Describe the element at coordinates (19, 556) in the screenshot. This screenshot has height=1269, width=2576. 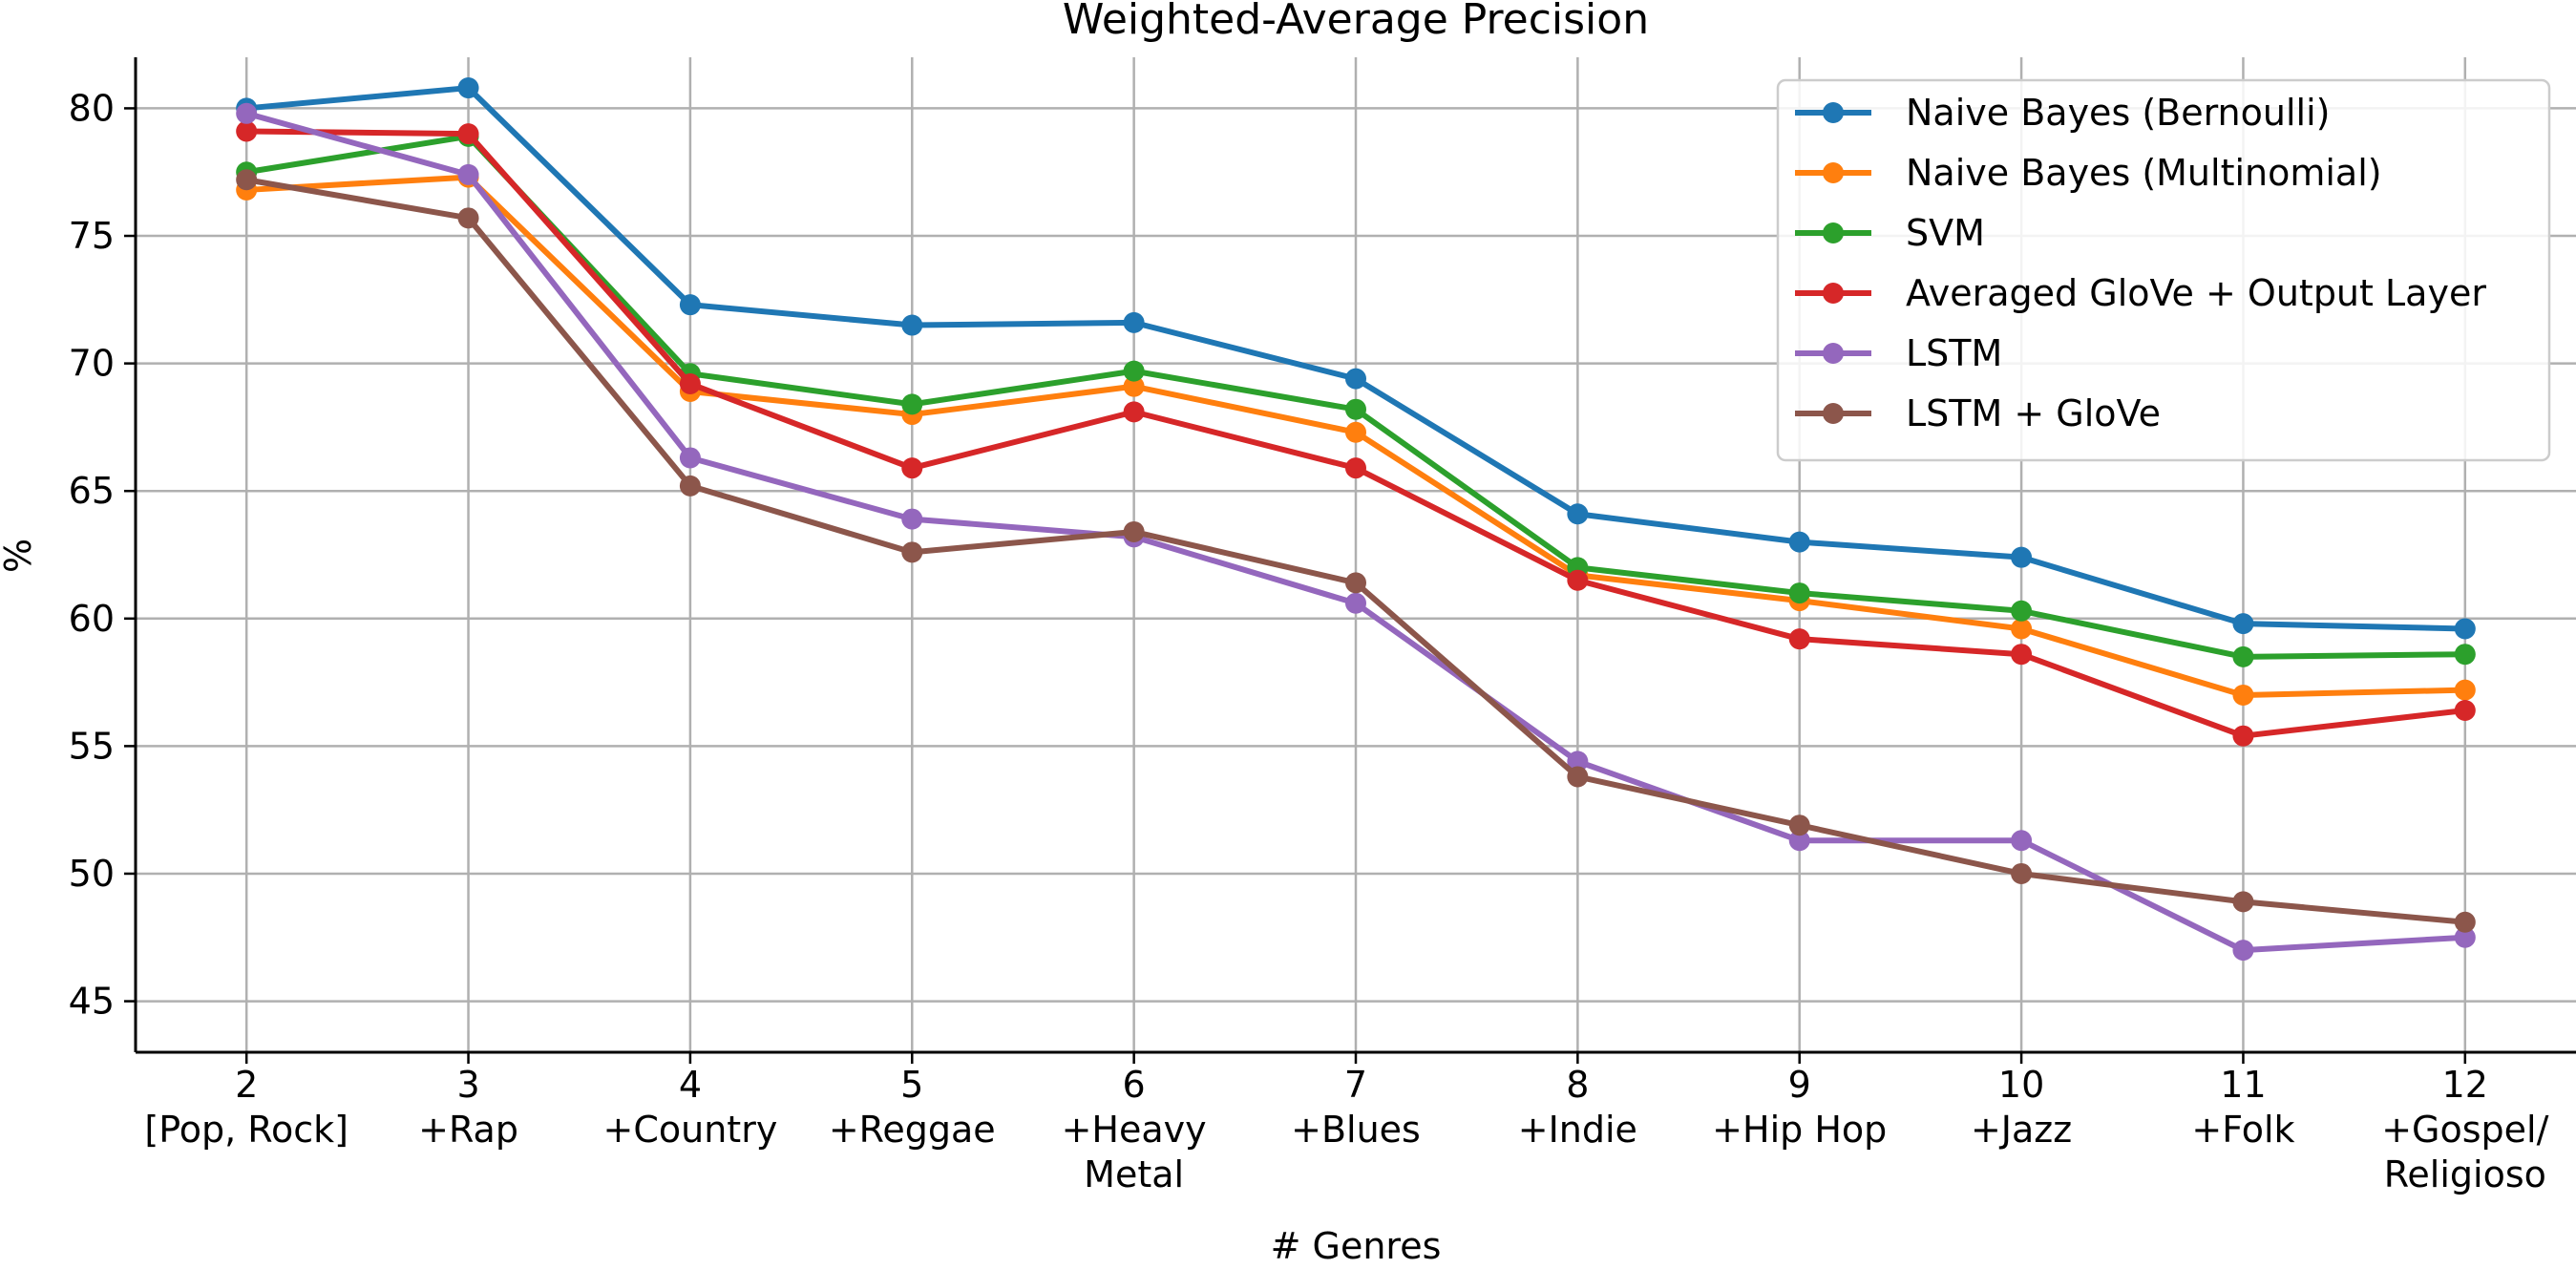
I see `y-axis-label: %` at that location.